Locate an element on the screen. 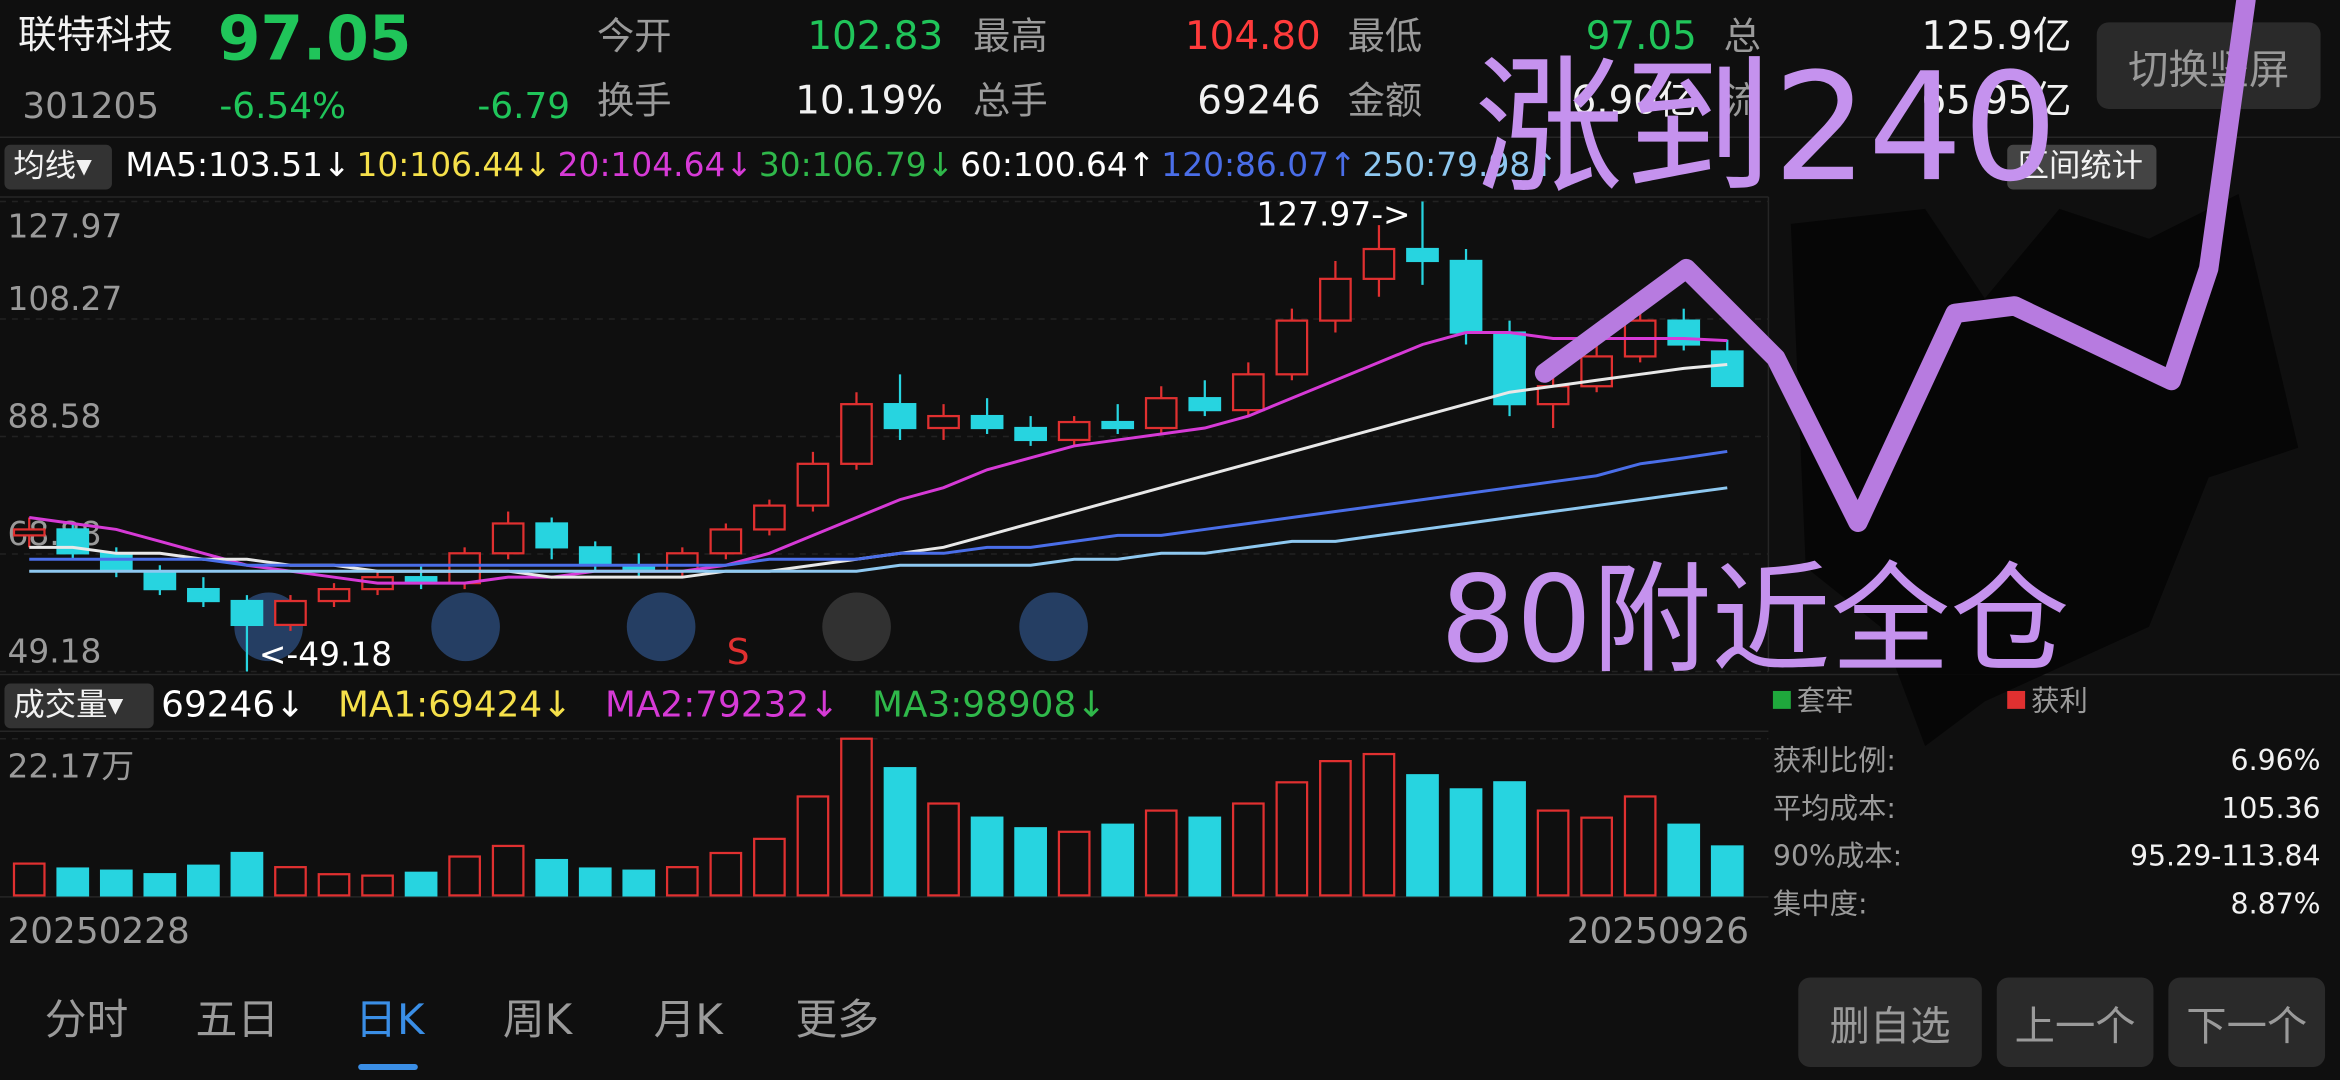 The image size is (2340, 1080). quote-value: 69246 is located at coordinates (1259, 101).